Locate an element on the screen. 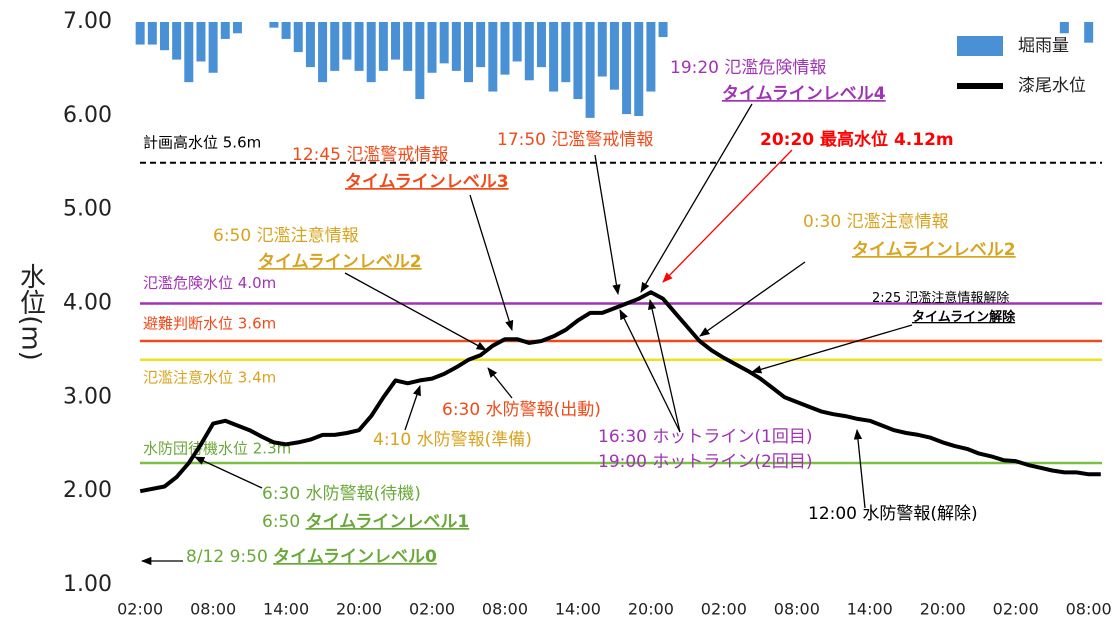 The width and height of the screenshot is (1117, 624). annotation: 12:00 水防警報(解除) is located at coordinates (893, 514).